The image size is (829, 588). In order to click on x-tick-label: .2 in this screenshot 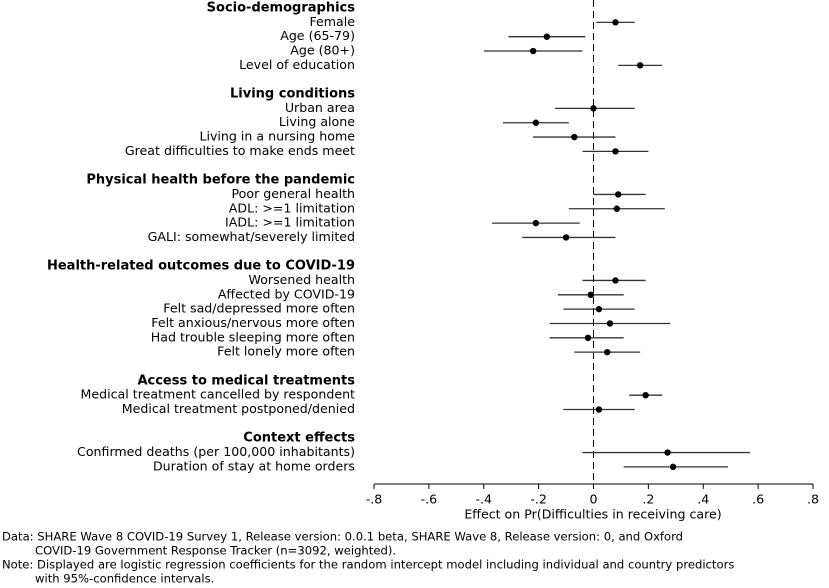, I will do `click(648, 499)`.